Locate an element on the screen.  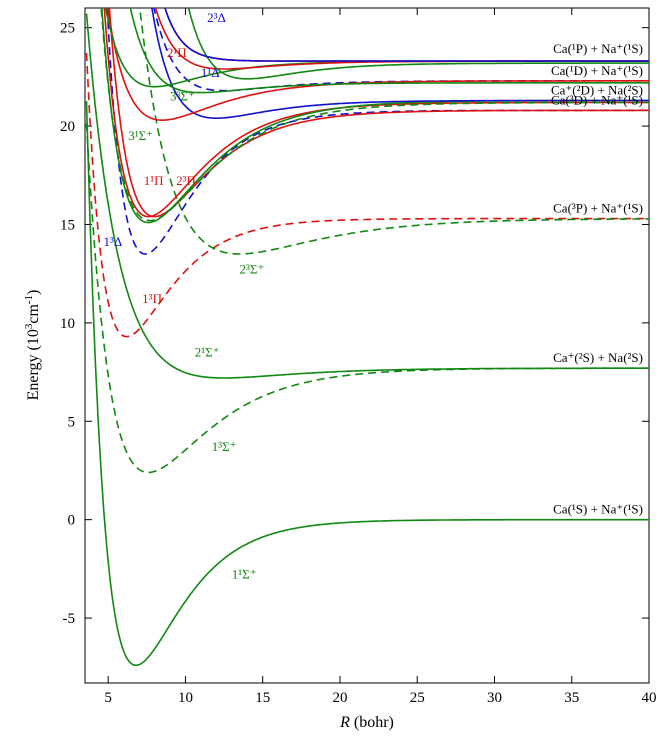
curve-label: 1¹Δ is located at coordinates (210, 72).